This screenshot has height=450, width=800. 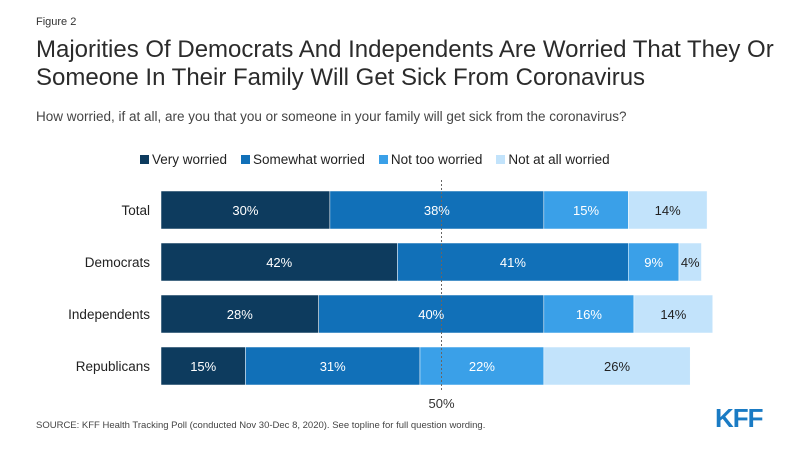 What do you see at coordinates (309, 159) in the screenshot?
I see `legend-label: Somewhat worried` at bounding box center [309, 159].